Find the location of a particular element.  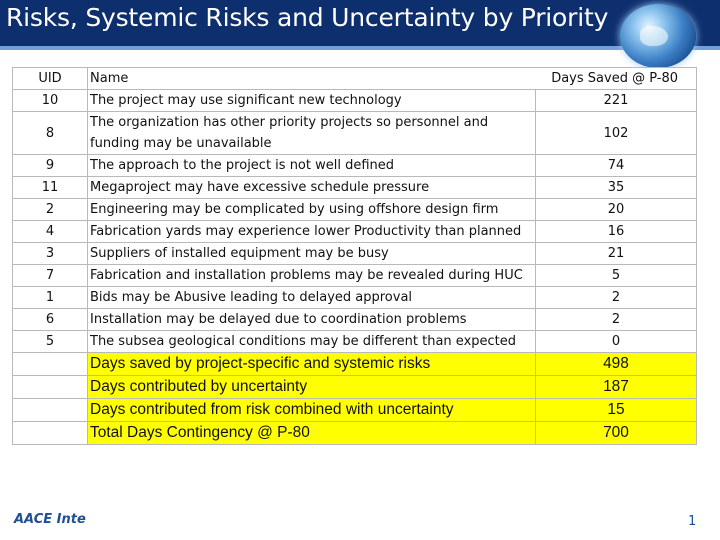

title-bar-stripe is located at coordinates (360, 48).